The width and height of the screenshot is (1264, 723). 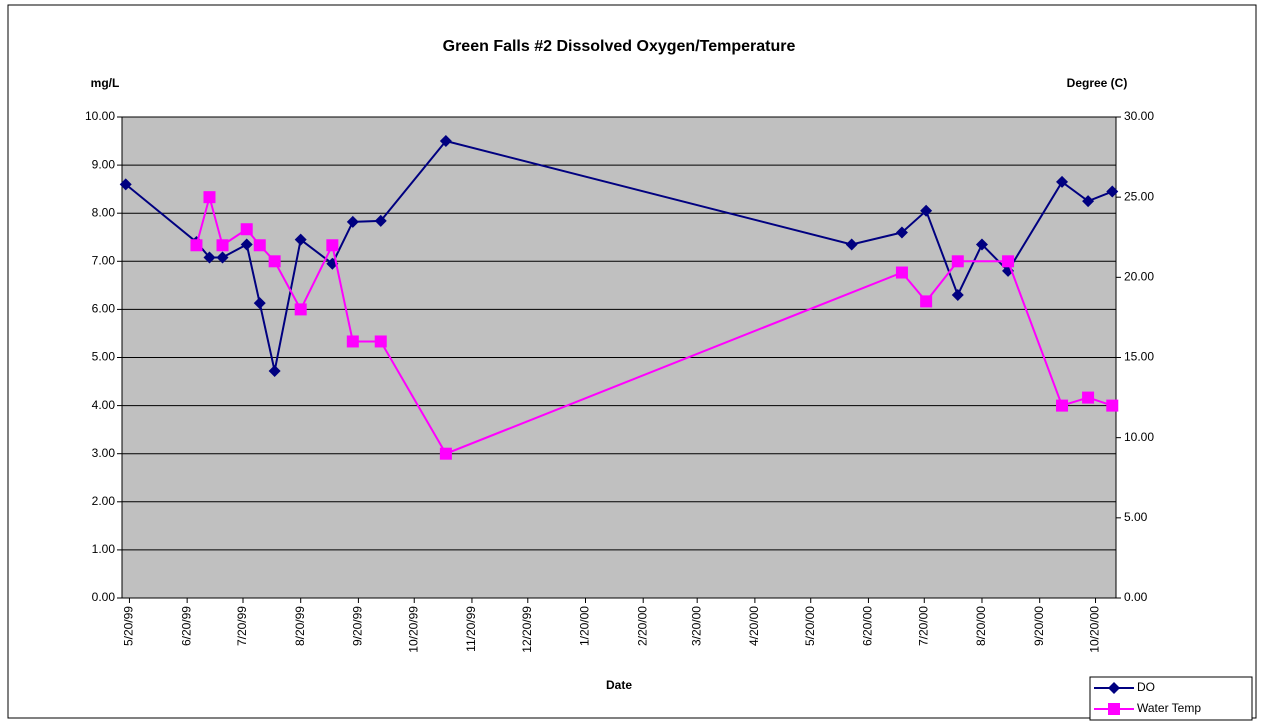 What do you see at coordinates (413, 629) in the screenshot?
I see `x-tick-label: 10/20/99` at bounding box center [413, 629].